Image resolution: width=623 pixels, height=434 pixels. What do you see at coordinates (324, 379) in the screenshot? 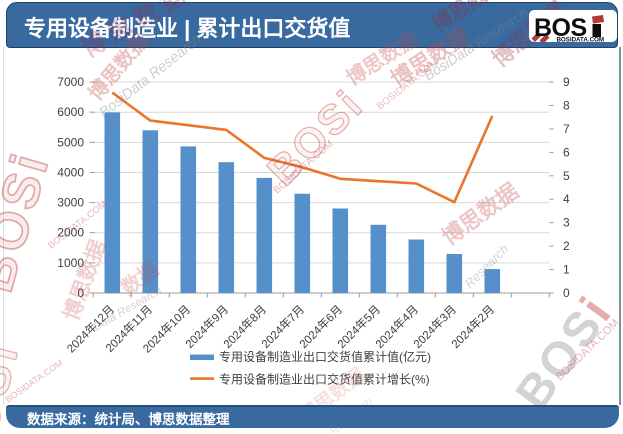
I see `svg-text: 专用设备制造业出口交货值累计增长(%)` at bounding box center [324, 379].